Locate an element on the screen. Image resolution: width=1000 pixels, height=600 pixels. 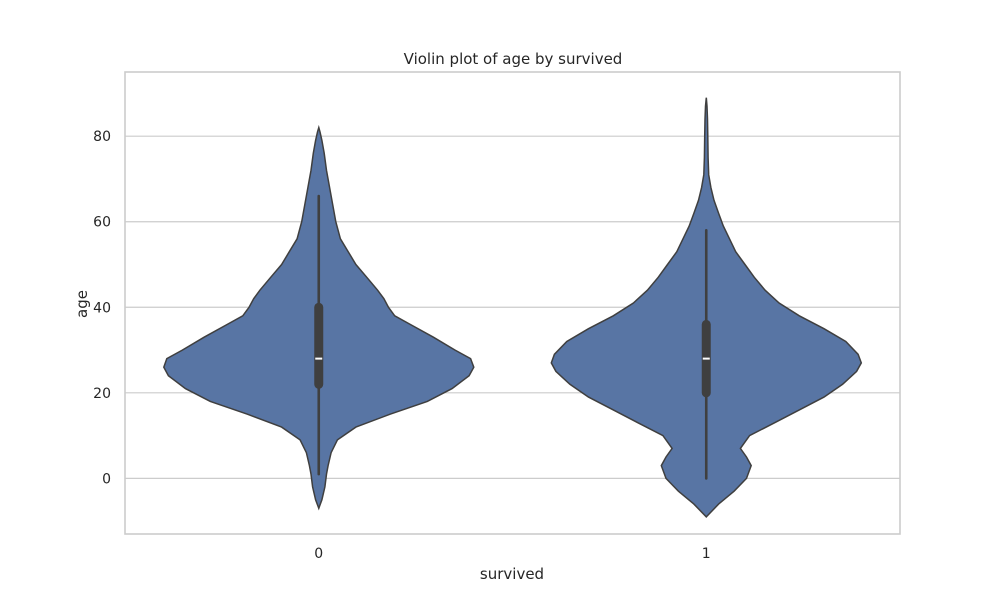
y-axis-label: age is located at coordinates (82, 304).